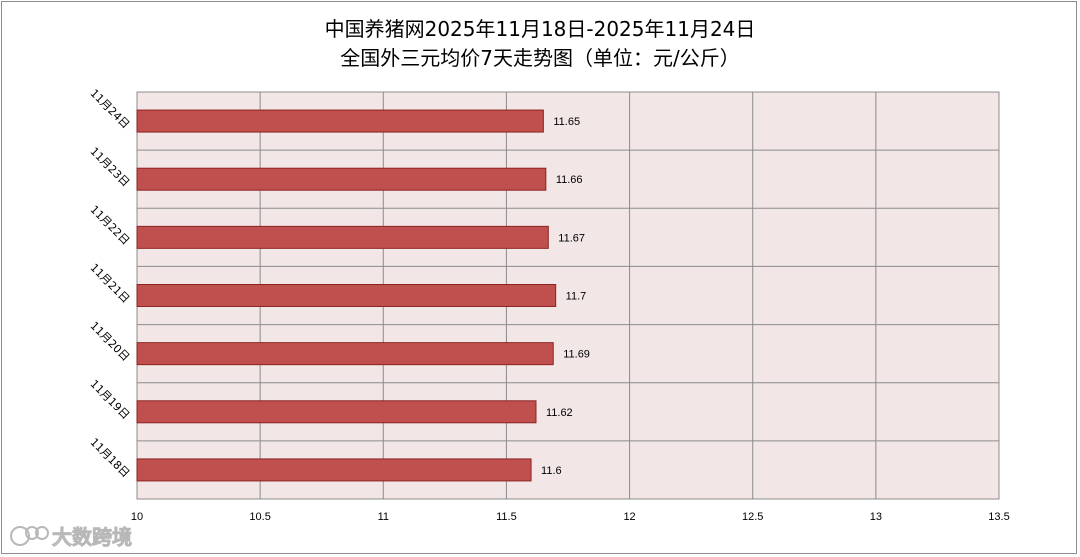 This screenshot has width=1080, height=557. What do you see at coordinates (110, 167) in the screenshot?
I see `y-category-label: 11月23日` at bounding box center [110, 167].